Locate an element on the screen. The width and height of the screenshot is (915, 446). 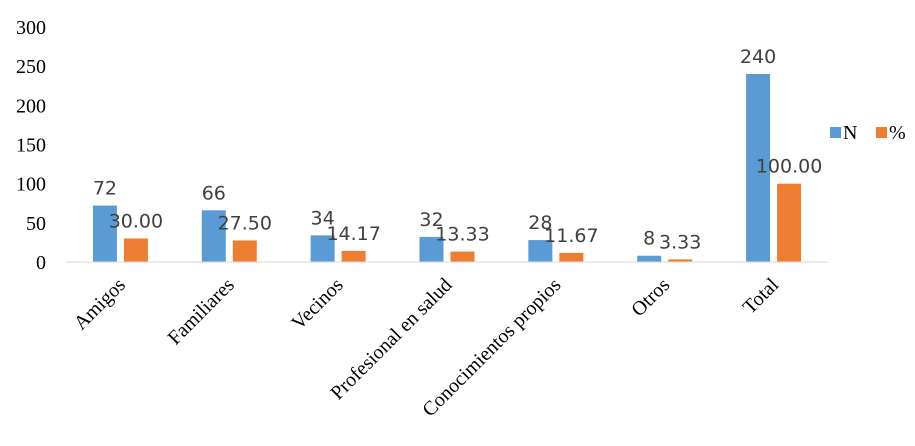
y-tick-label: 200 is located at coordinates (31, 106).